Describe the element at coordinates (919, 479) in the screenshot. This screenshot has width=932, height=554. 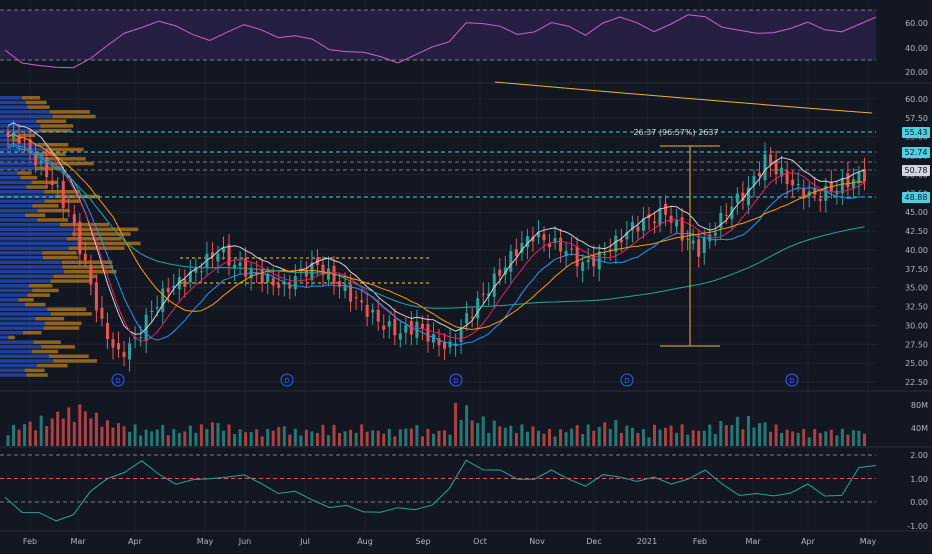
I see `osc-tick-label: 1.00` at that location.